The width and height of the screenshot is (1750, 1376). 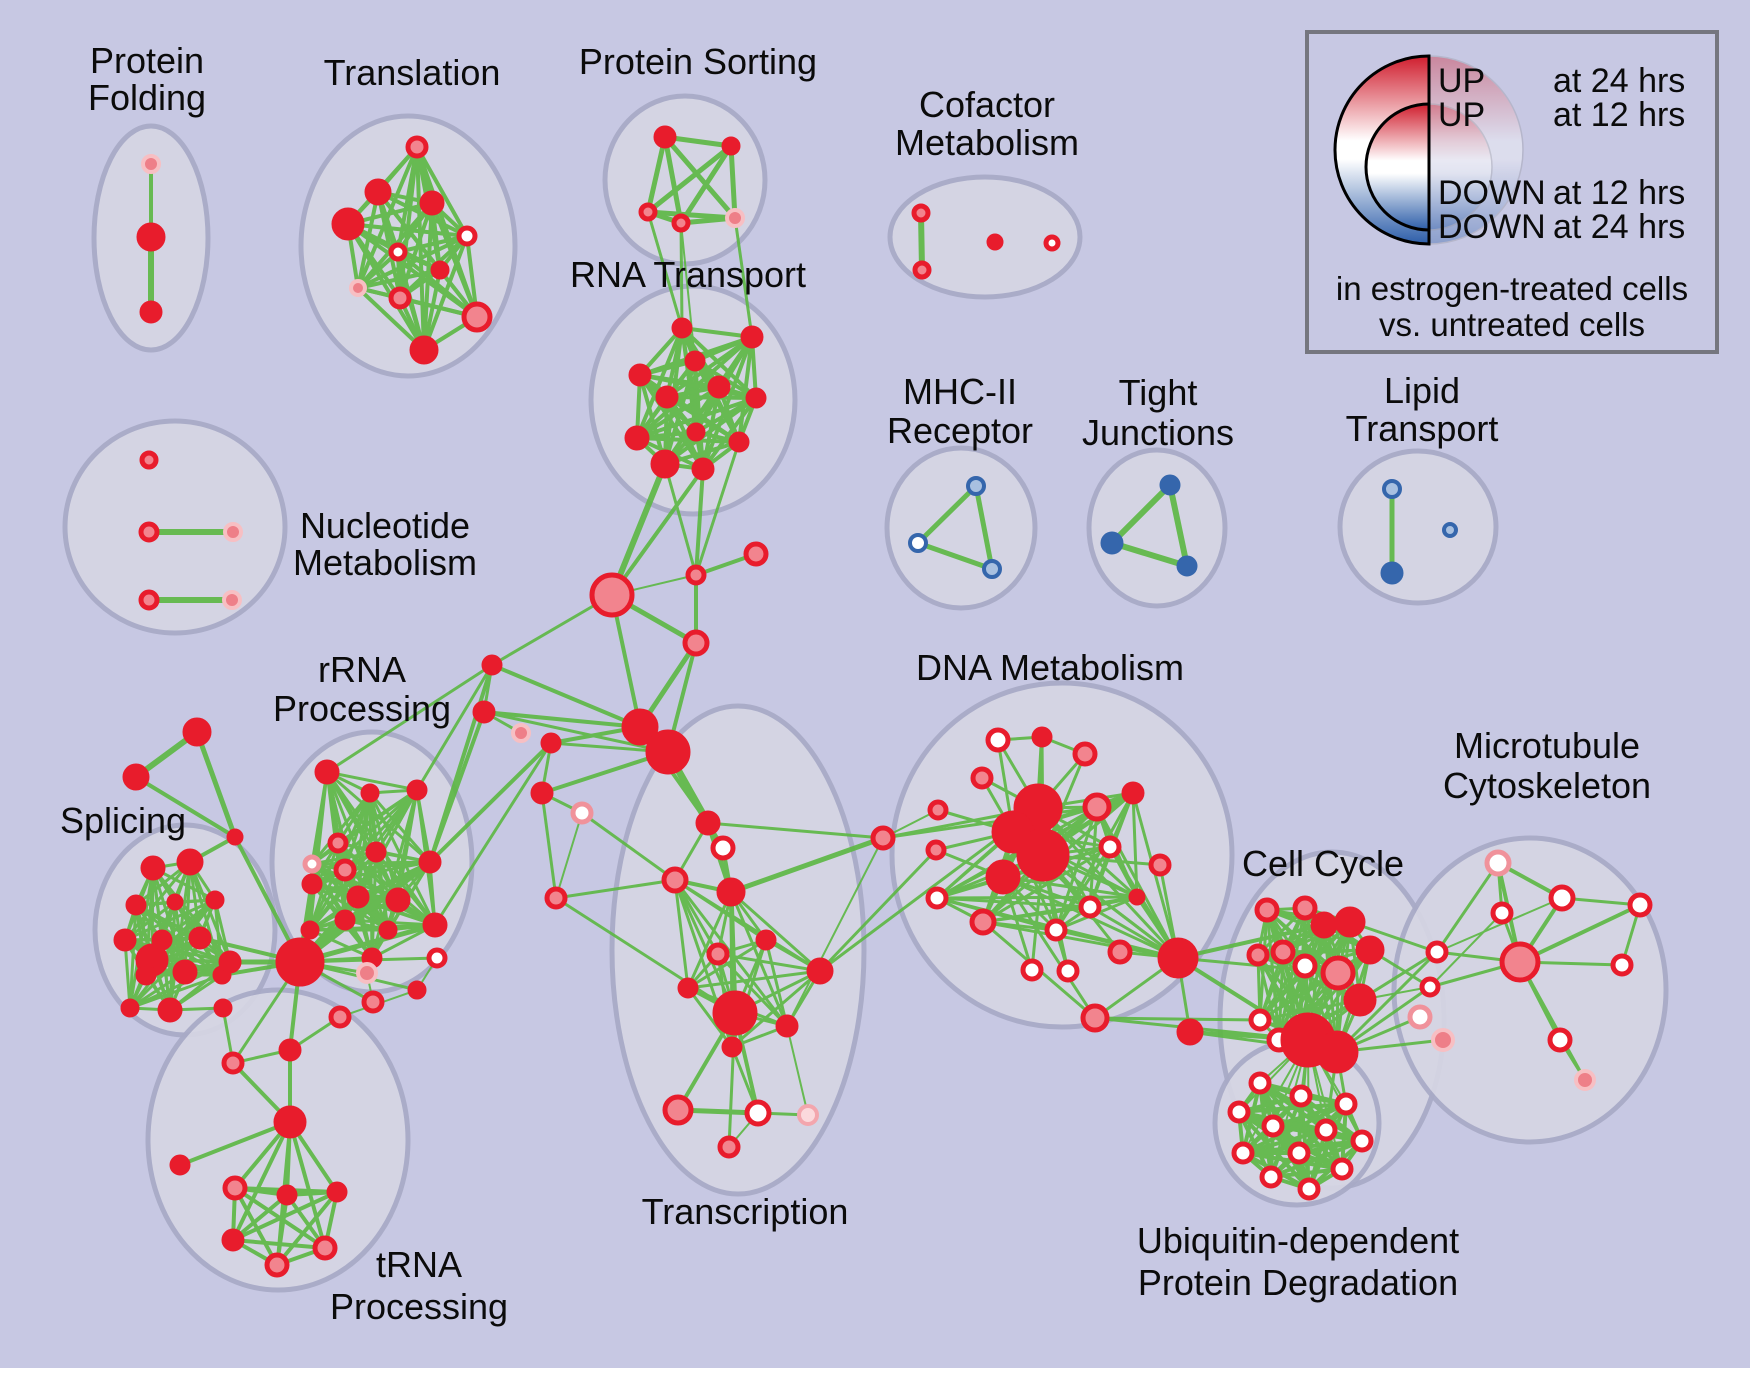 What do you see at coordinates (698, 61) in the screenshot?
I see `cluster-label-protein-sorting: Protein Sorting` at bounding box center [698, 61].